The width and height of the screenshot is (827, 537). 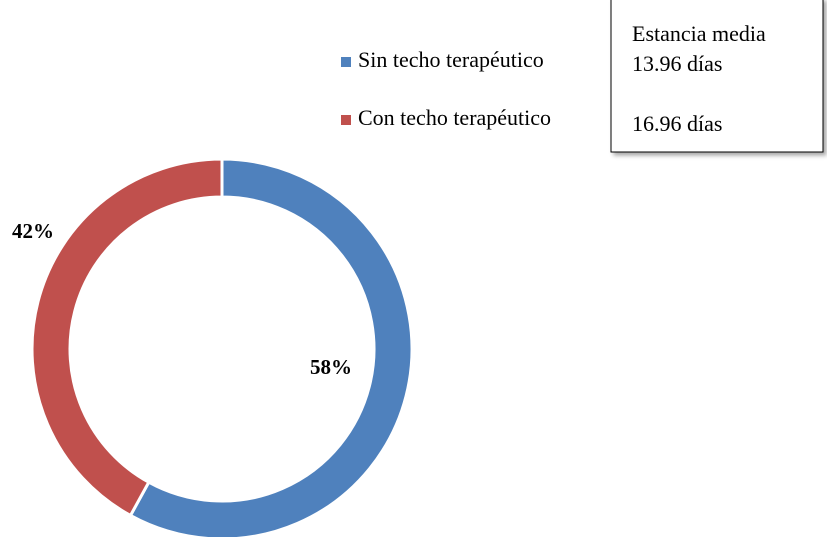 I want to click on legend-label: Con techo terapéutico, so click(x=454, y=117).